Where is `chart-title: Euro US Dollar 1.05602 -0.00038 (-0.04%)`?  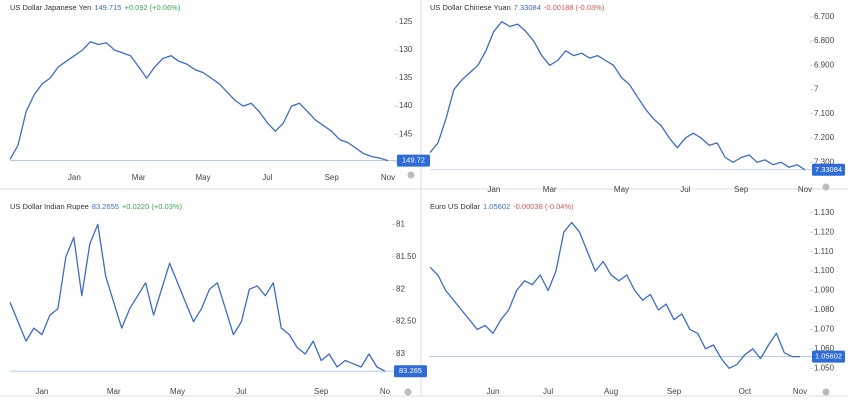
chart-title: Euro US Dollar 1.05602 -0.00038 (-0.04%) is located at coordinates (502, 206).